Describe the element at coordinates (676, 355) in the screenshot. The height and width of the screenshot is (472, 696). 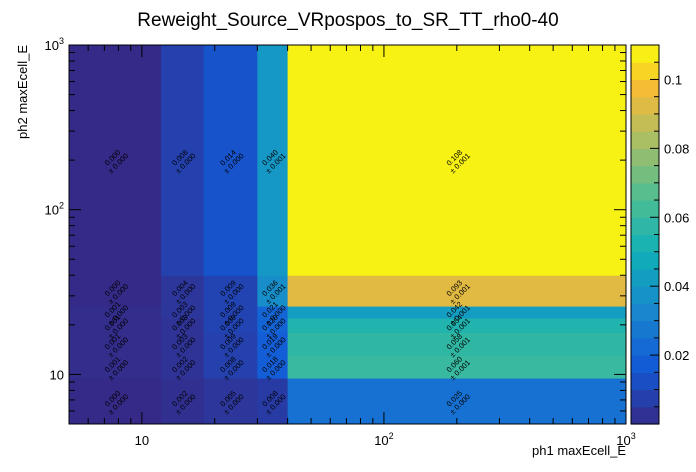
I see `colorbar-tick-label: 0.02` at that location.